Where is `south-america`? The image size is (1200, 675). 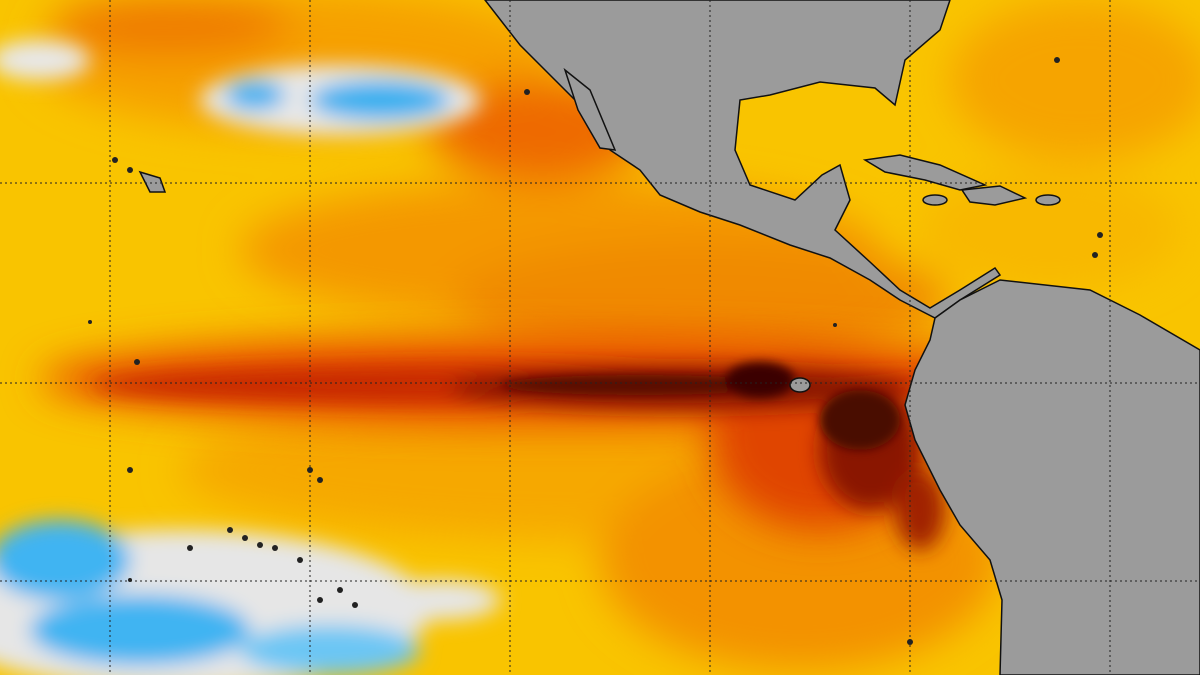
south-america is located at coordinates (1052, 477).